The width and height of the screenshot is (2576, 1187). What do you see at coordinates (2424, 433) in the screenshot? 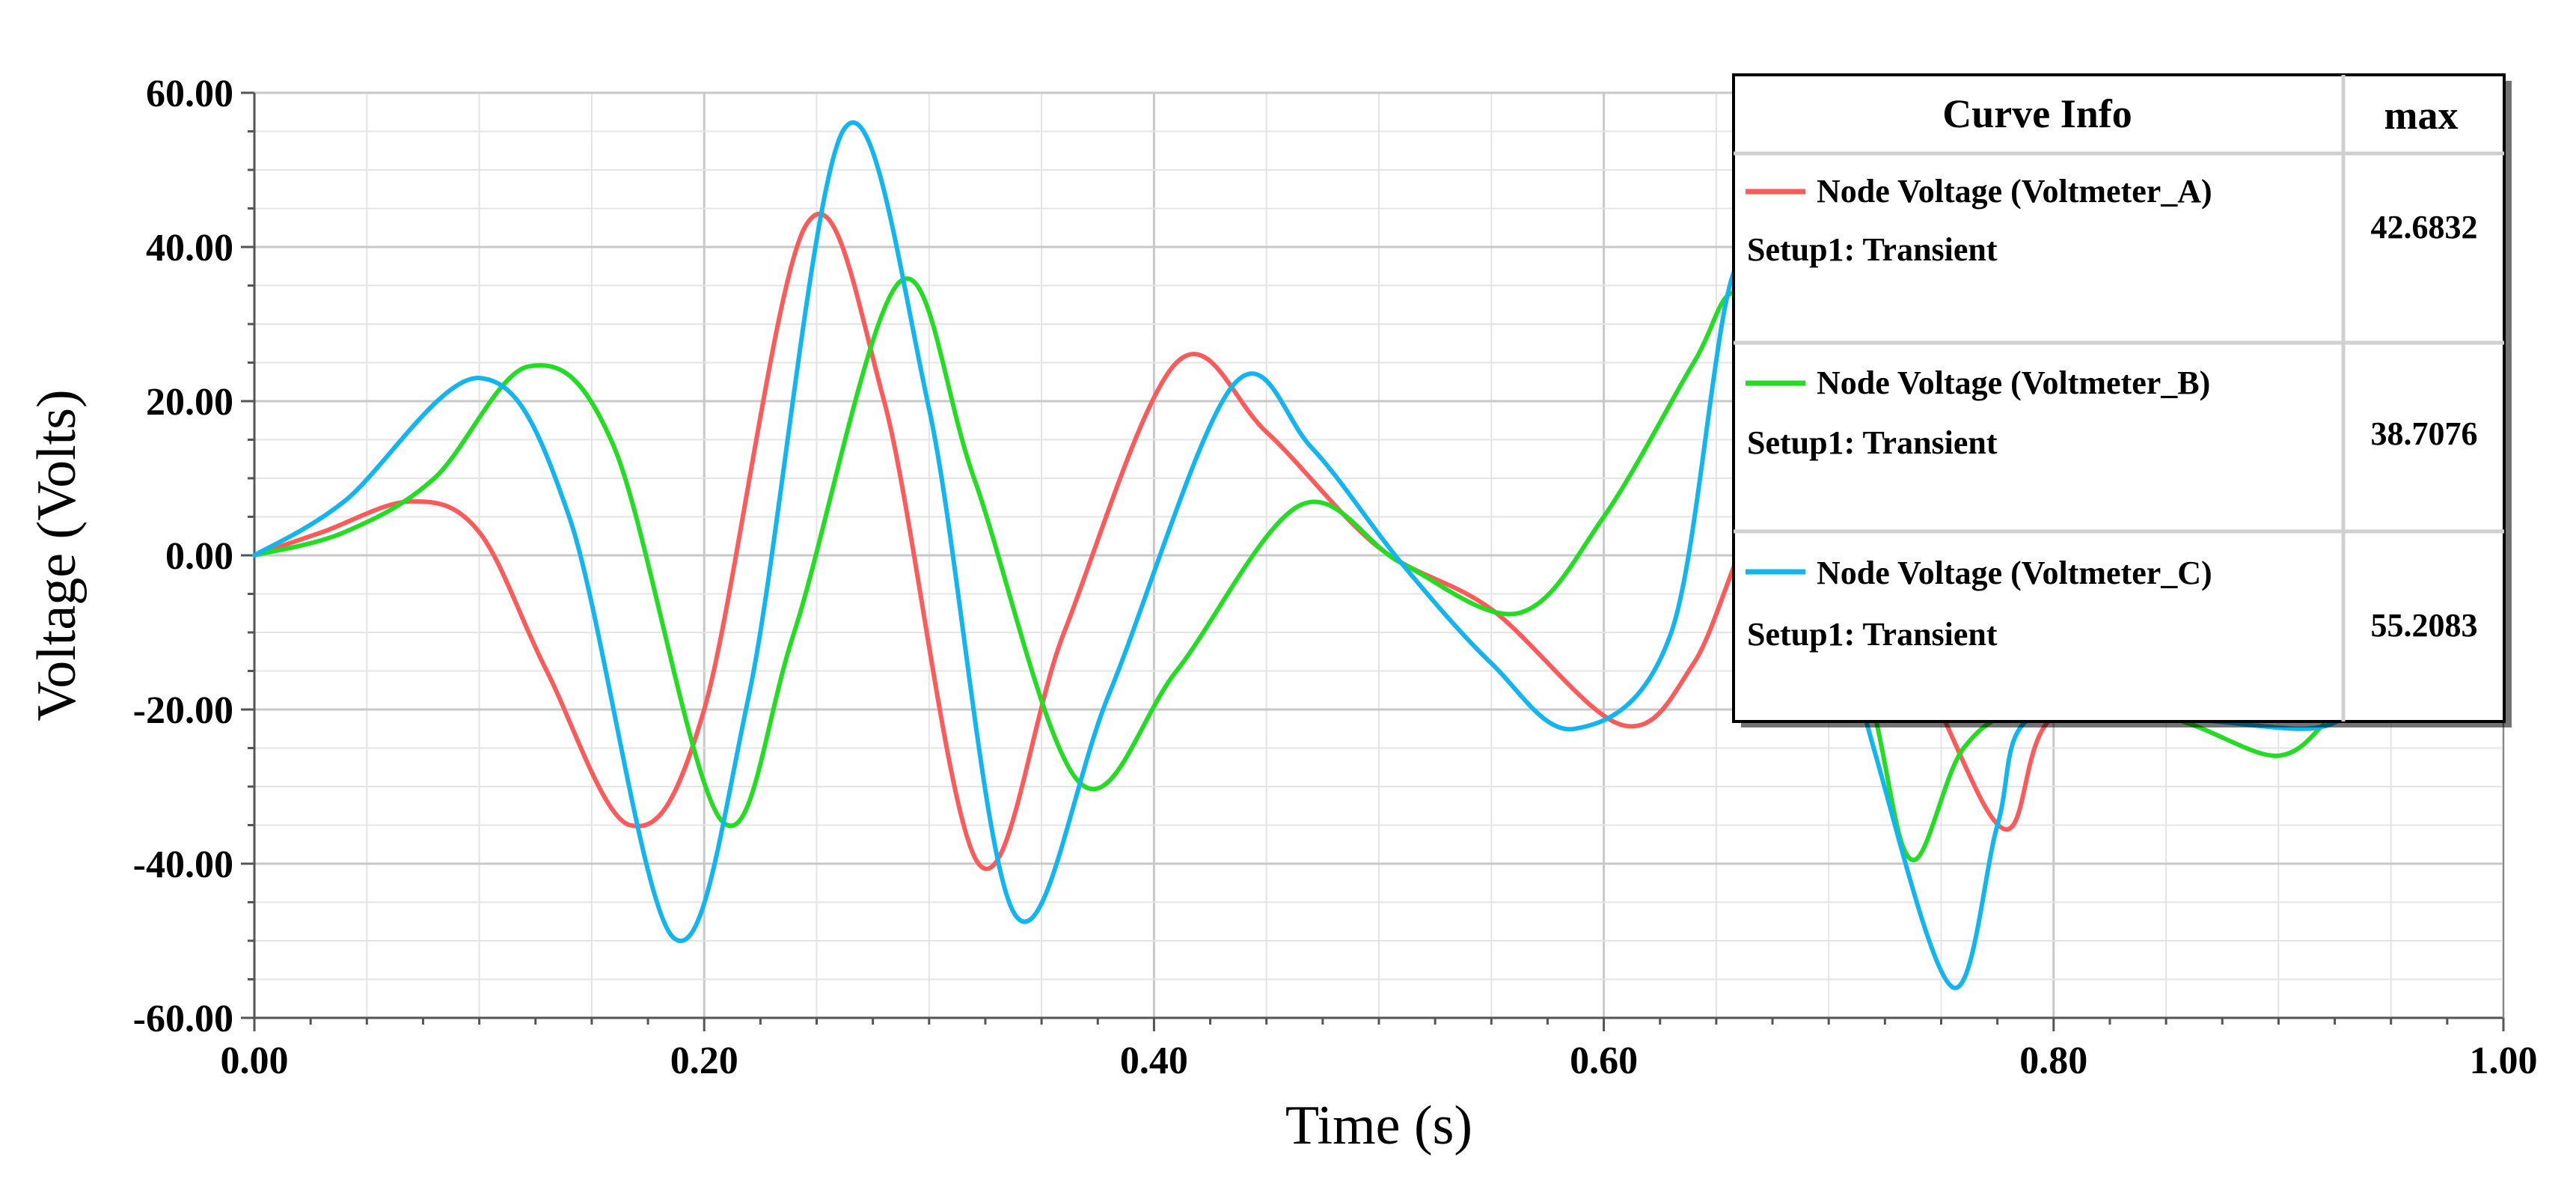
I see `legend-entry-b-max: 38.7076` at bounding box center [2424, 433].